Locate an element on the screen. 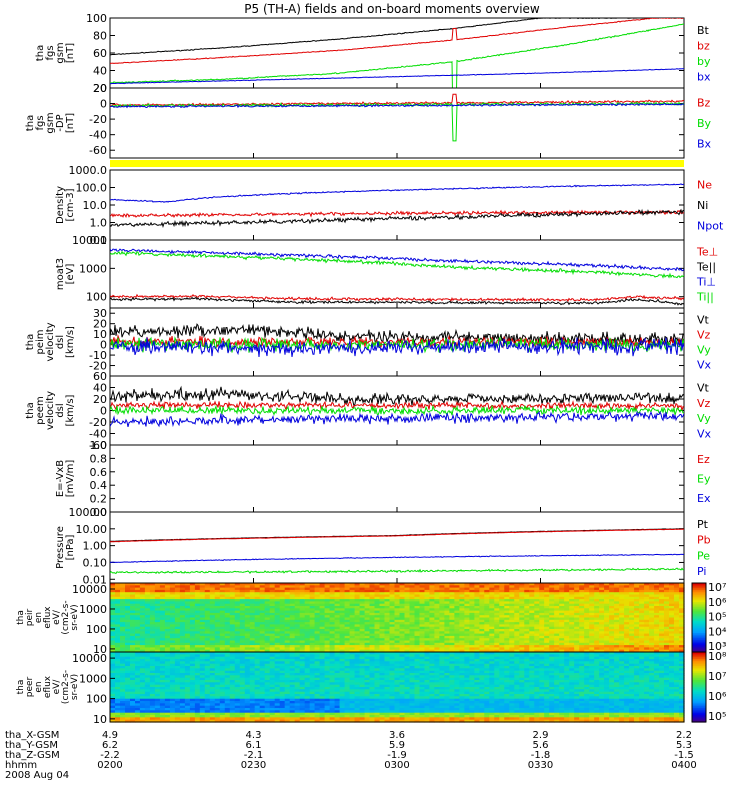  y-tick-label: 0.2 is located at coordinates (99, 499).